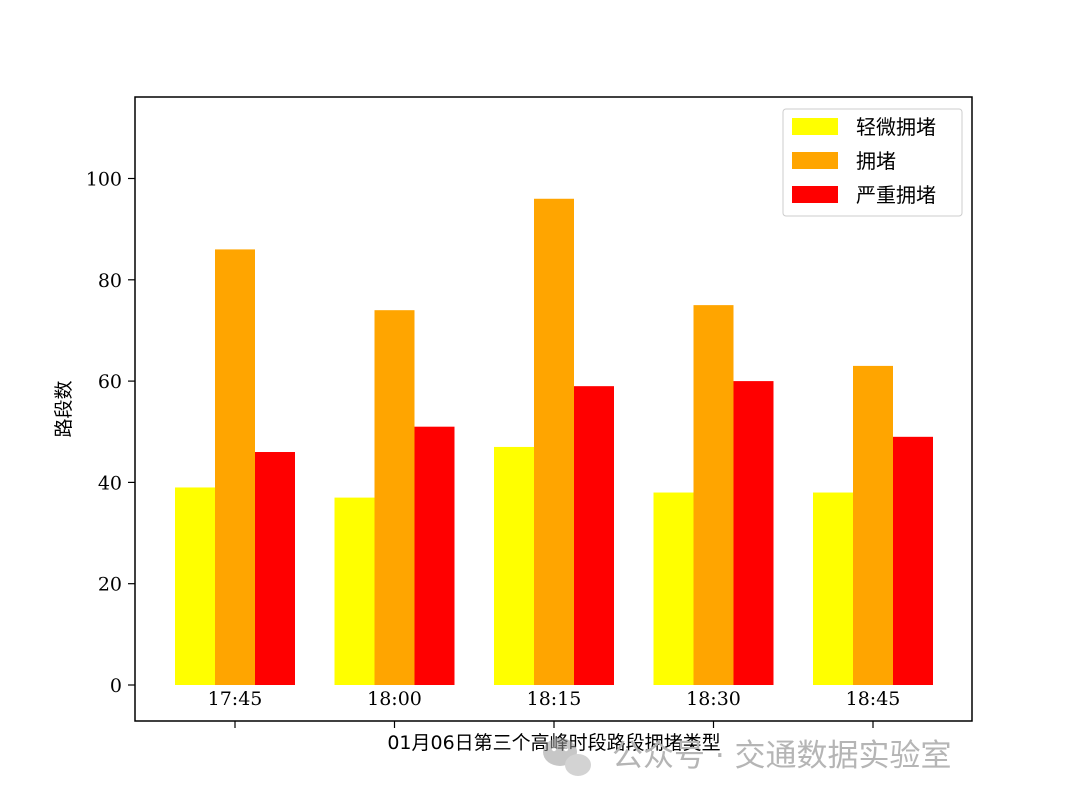 The width and height of the screenshot is (1080, 810). What do you see at coordinates (782, 756) in the screenshot?
I see `watermark-text: 公众号 · 交通数据实验室` at bounding box center [782, 756].